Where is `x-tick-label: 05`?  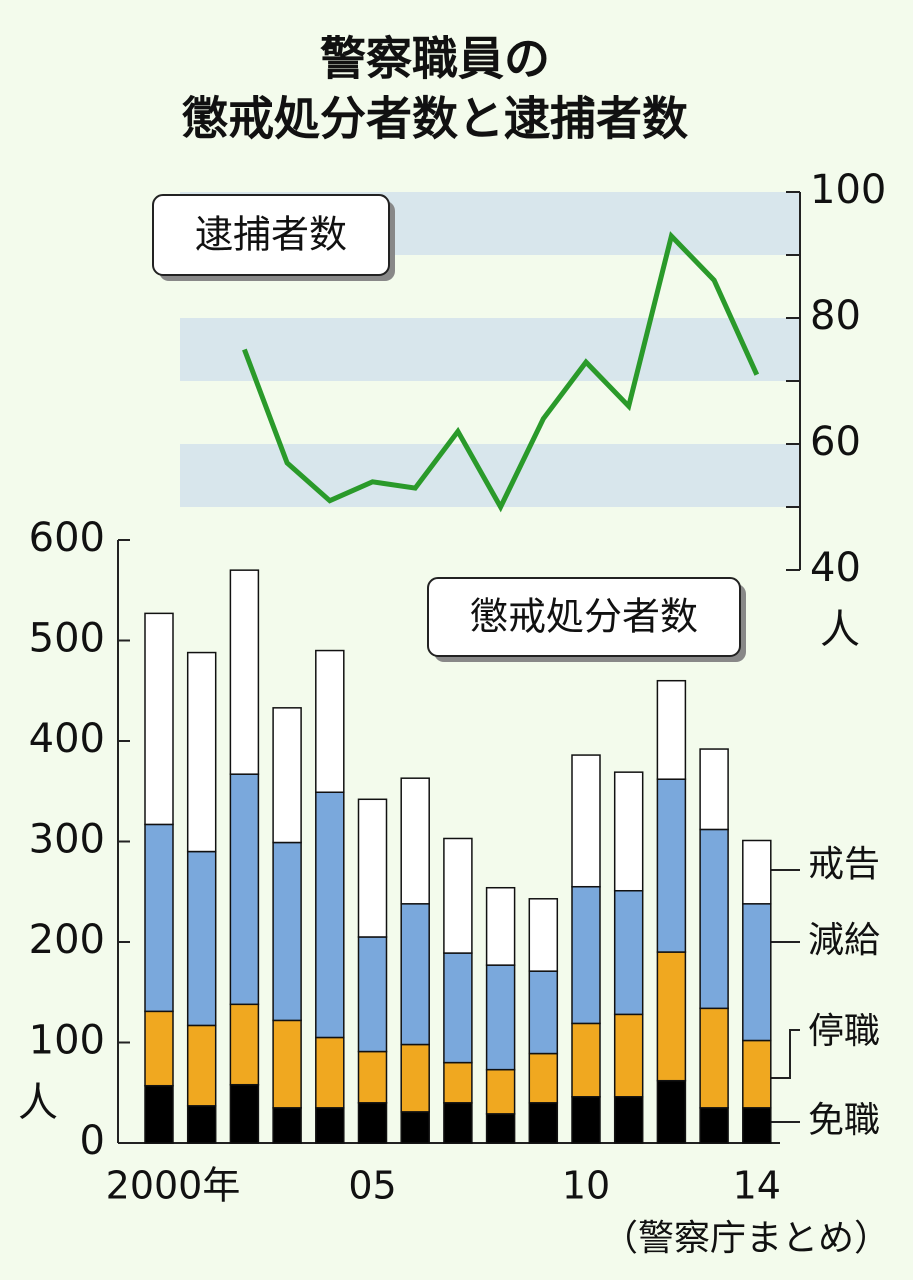 x-tick-label: 05 is located at coordinates (372, 1186).